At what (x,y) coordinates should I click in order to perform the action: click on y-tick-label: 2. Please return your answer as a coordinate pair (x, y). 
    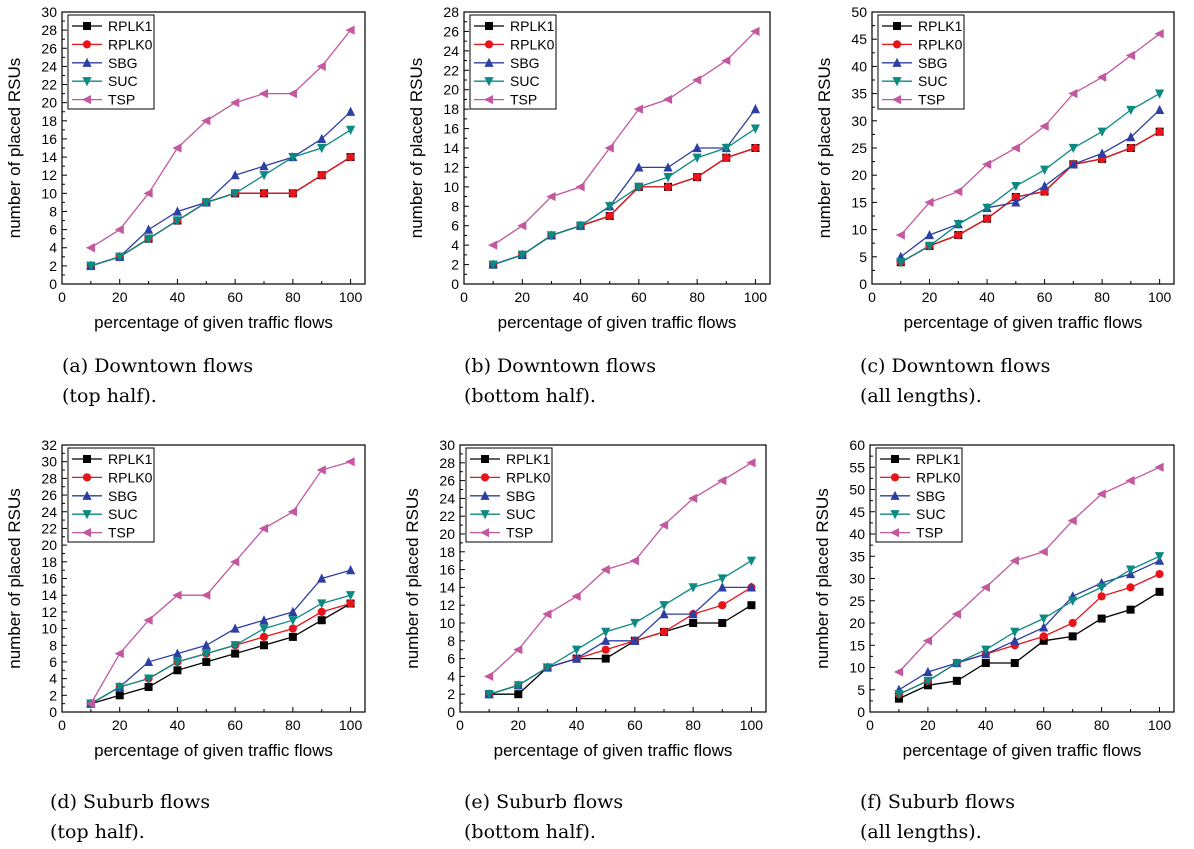
    Looking at the image, I should click on (53, 266).